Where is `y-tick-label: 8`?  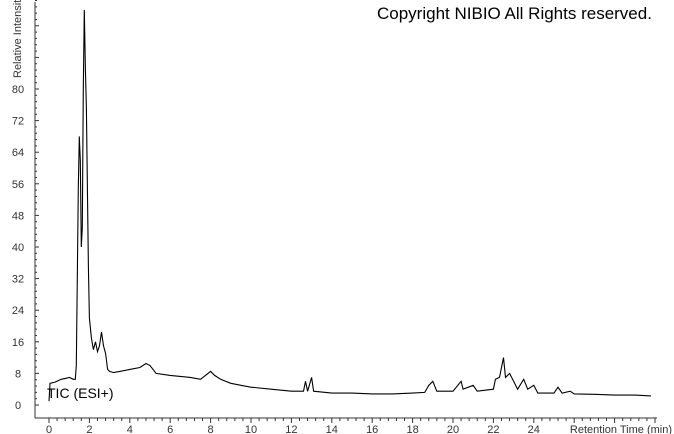
y-tick-label: 8 is located at coordinates (18, 374).